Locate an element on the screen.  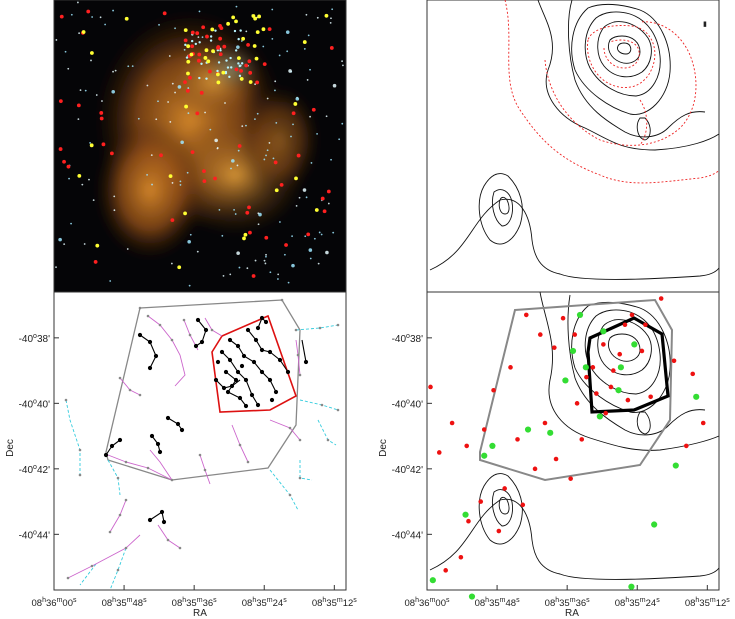
mst-dec-tick-label: -40o42' is located at coordinates (34, 470).